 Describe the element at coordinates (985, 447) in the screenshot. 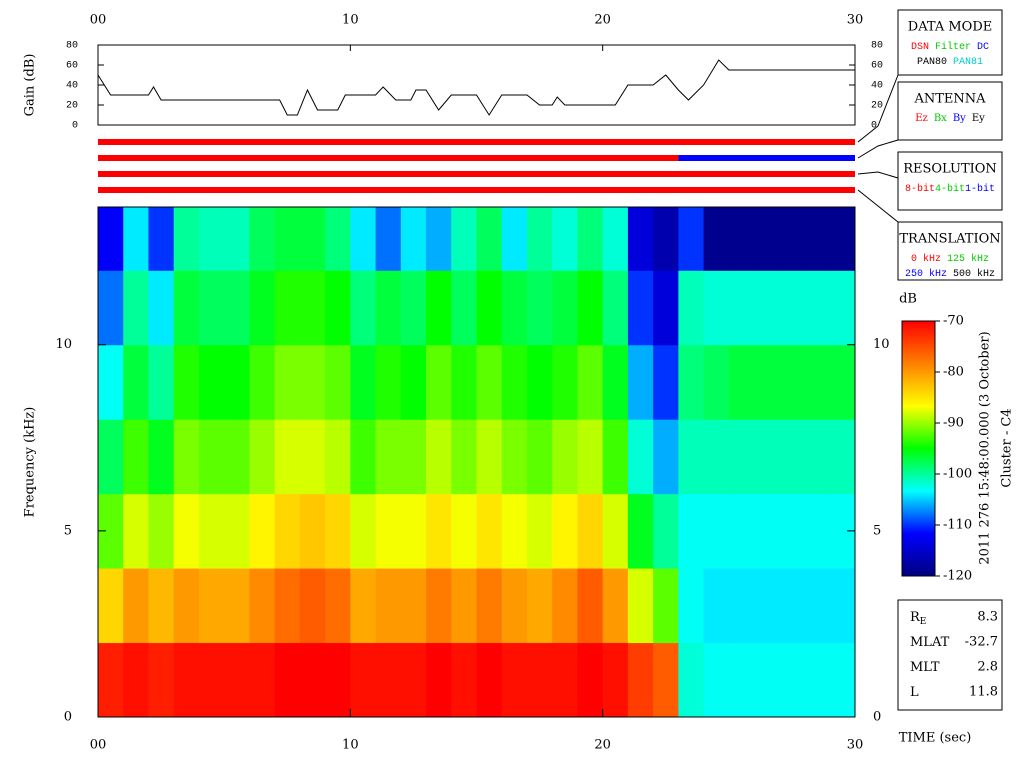

I see `timestamp: 2011 276 15:48:00.000 (3 October)` at that location.